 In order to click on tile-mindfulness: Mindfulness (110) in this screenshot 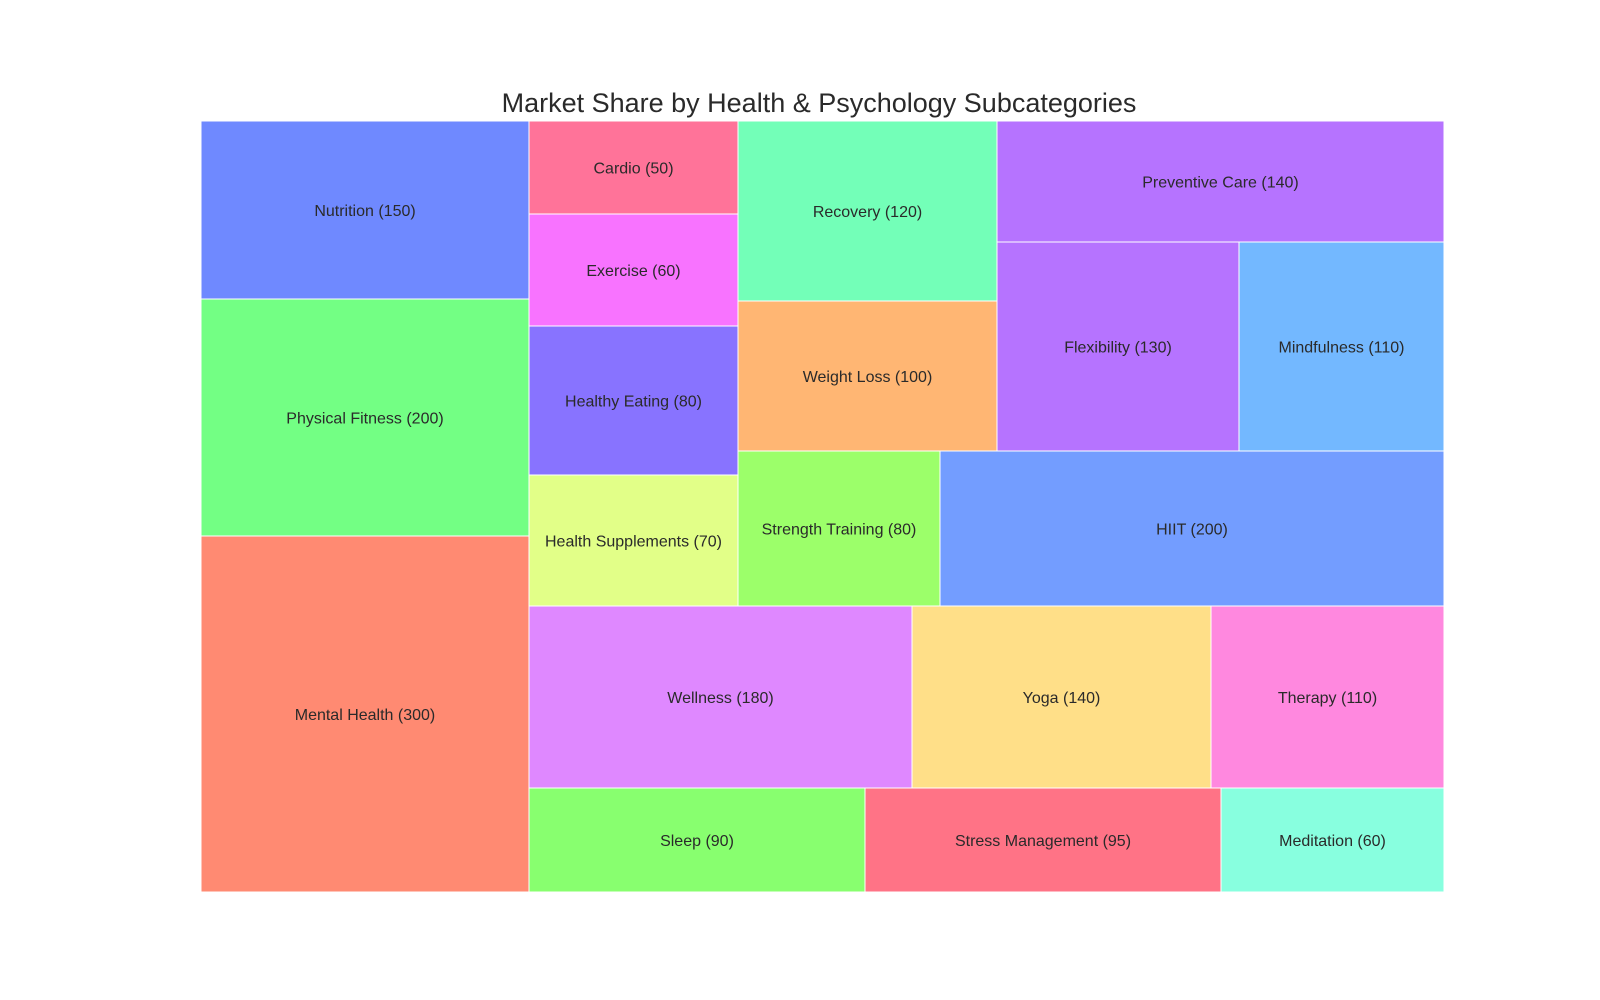, I will do `click(1341, 346)`.